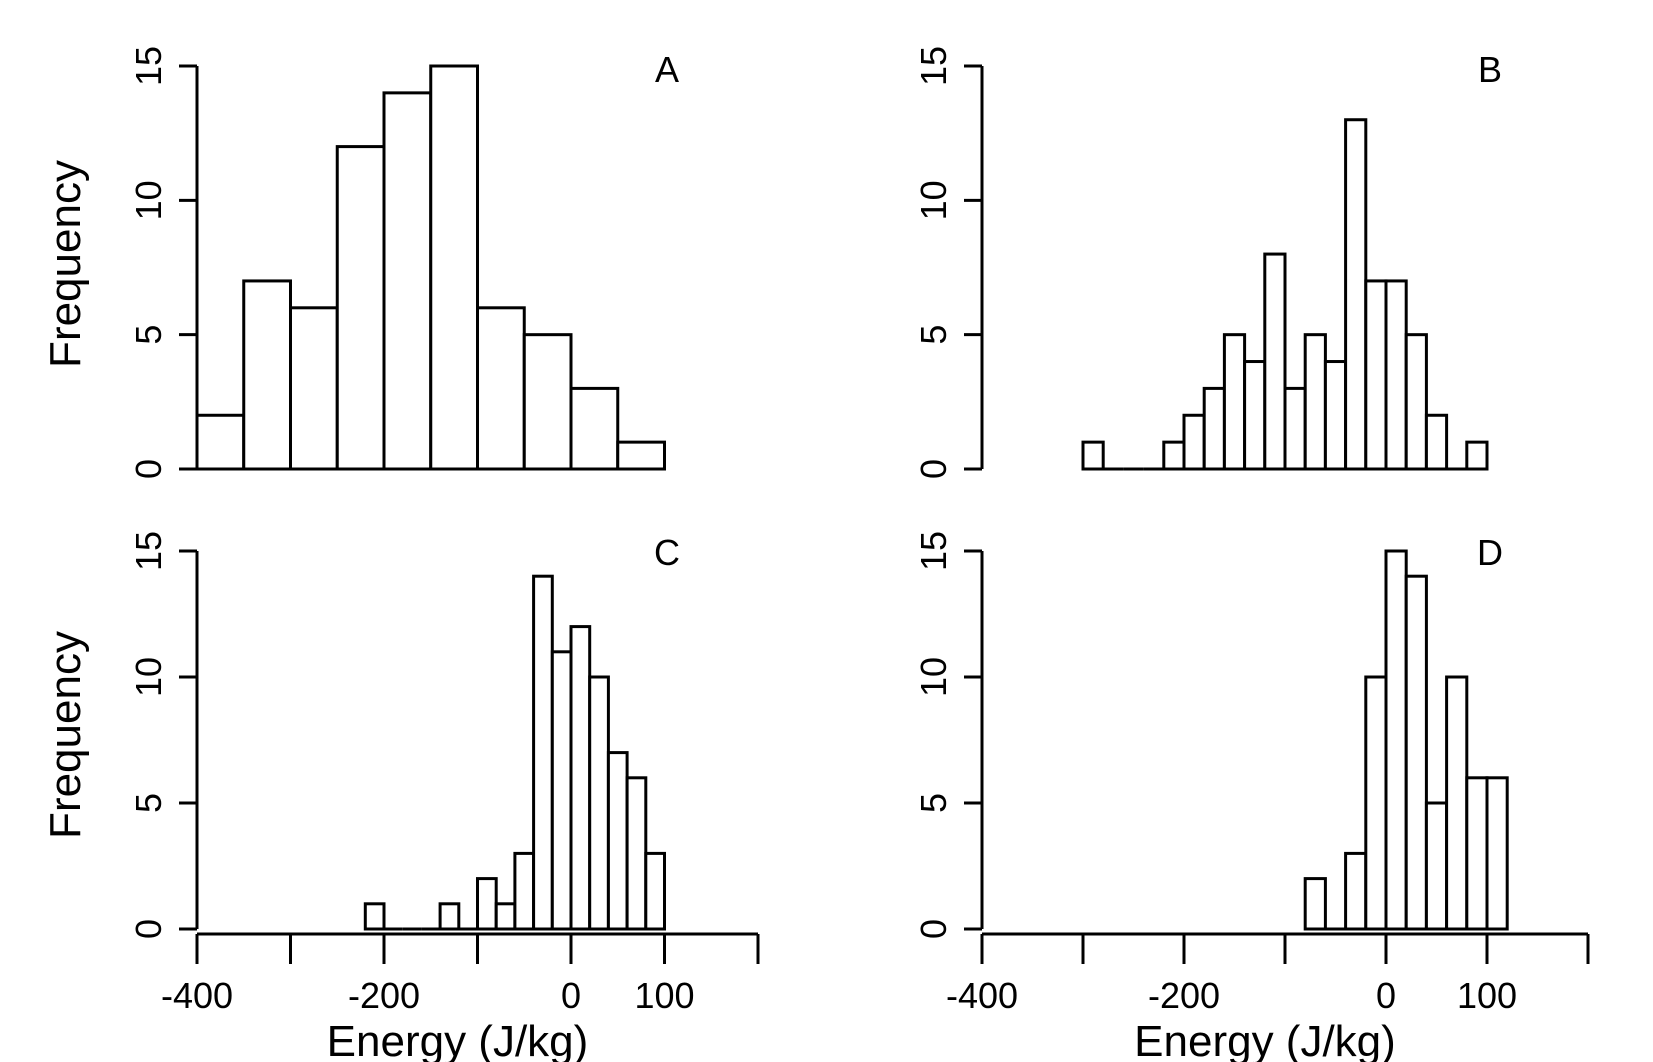 The image size is (1653, 1062). Describe the element at coordinates (1490, 69) in the screenshot. I see `panel-label: B` at that location.